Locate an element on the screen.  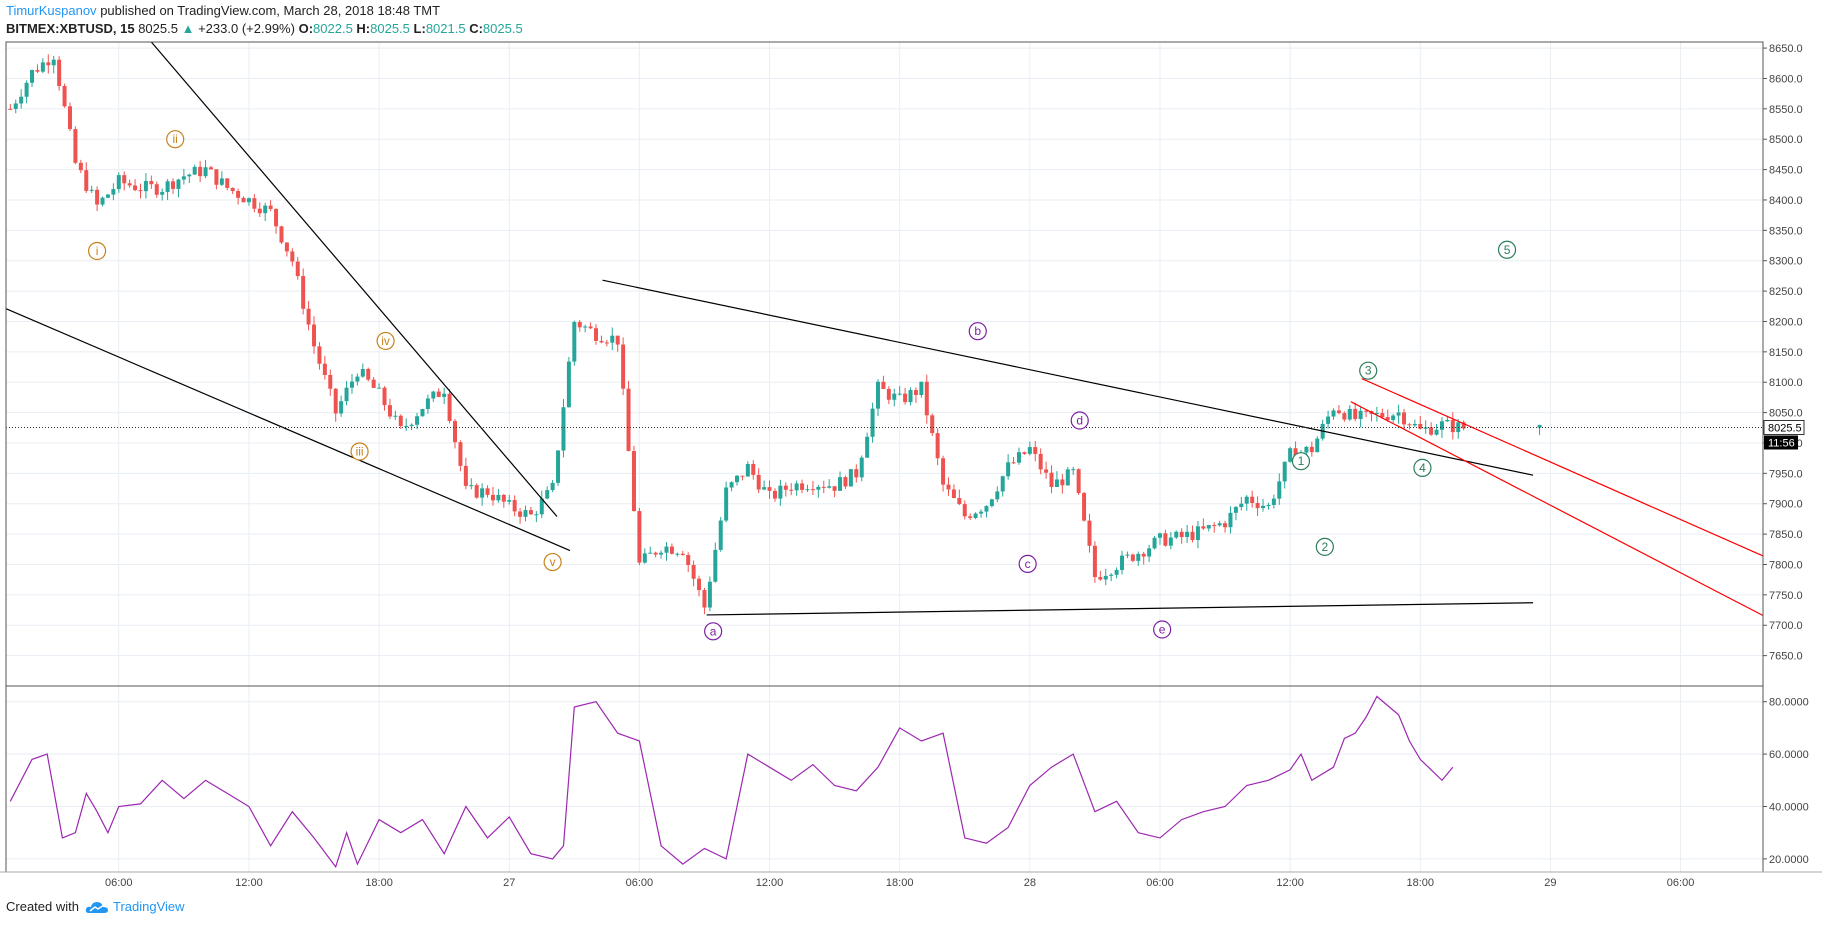
tradingview-link: TradingView is located at coordinates (135, 907).